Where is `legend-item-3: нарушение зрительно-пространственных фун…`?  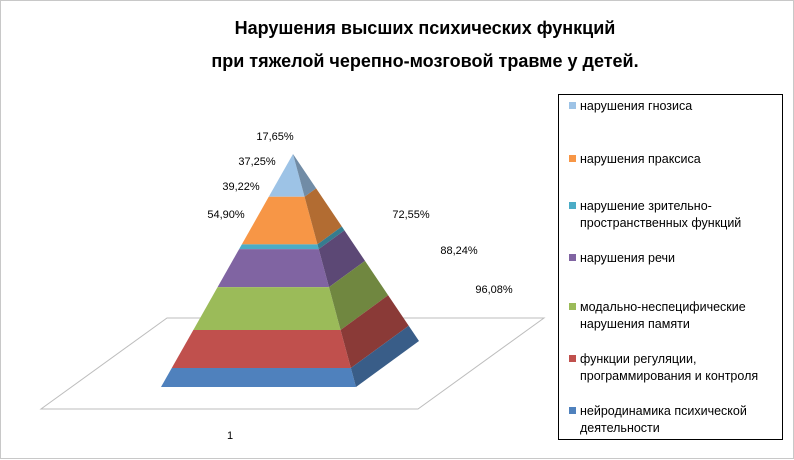 legend-item-3: нарушение зрительно-пространственных фун… is located at coordinates (673, 215).